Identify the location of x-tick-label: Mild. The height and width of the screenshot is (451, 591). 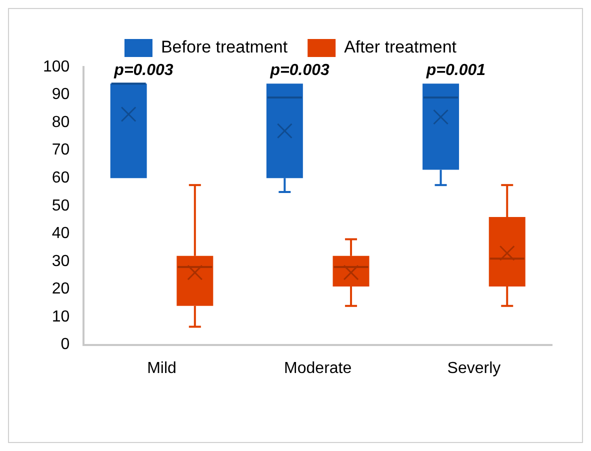
(161, 368).